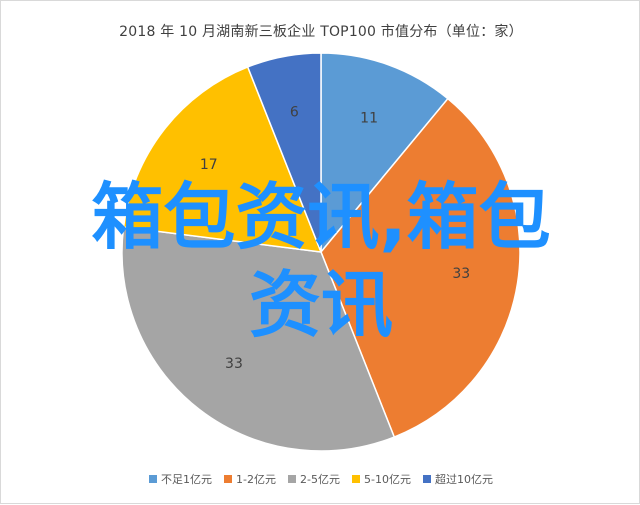  I want to click on legend-label: 超过10亿元, so click(463, 479).